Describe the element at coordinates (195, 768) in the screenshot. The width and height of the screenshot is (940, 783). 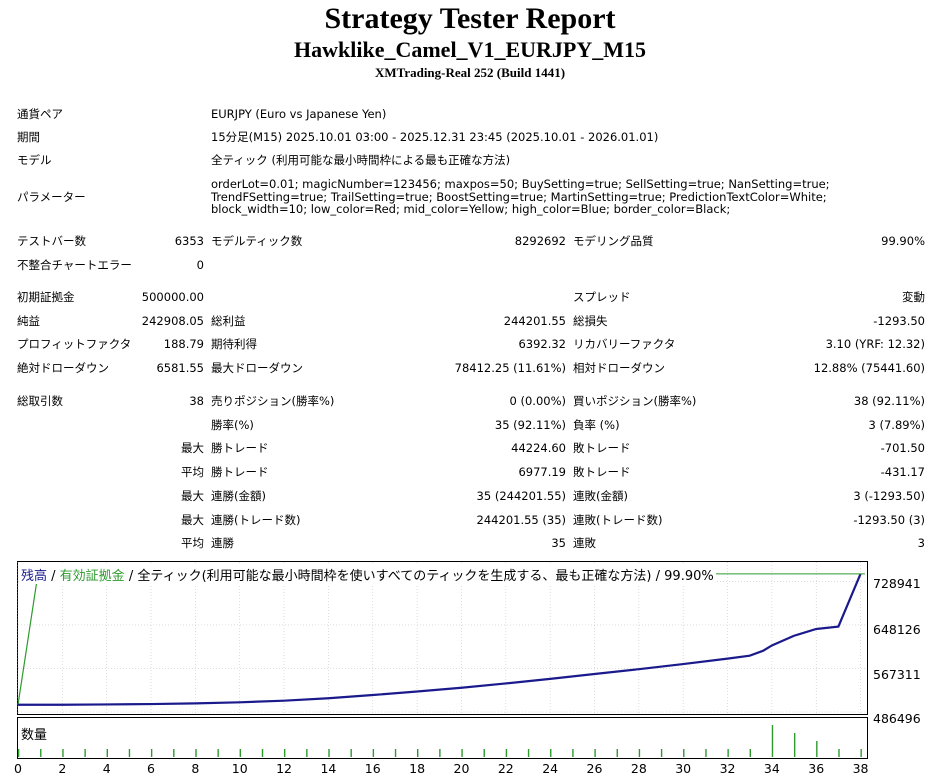
I see `x-tick-label: 8` at that location.